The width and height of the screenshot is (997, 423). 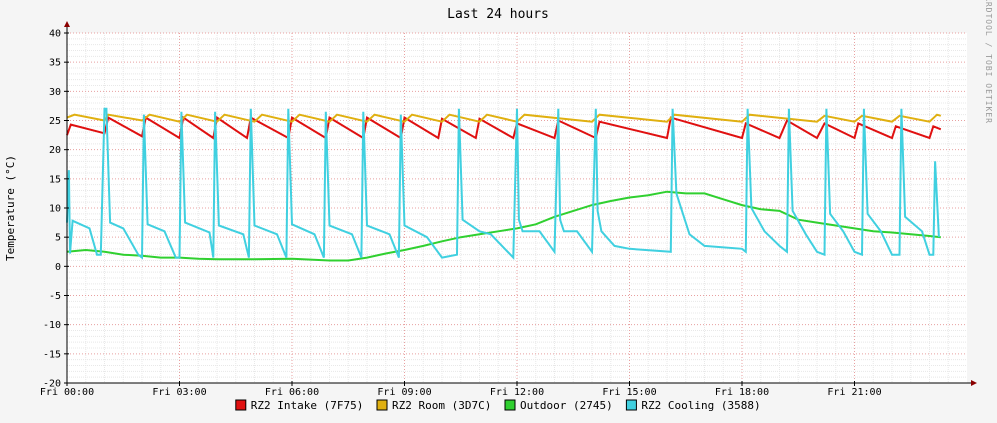 I want to click on watermark: RRDTOOL / TOBI OETIKER, so click(x=988, y=62).